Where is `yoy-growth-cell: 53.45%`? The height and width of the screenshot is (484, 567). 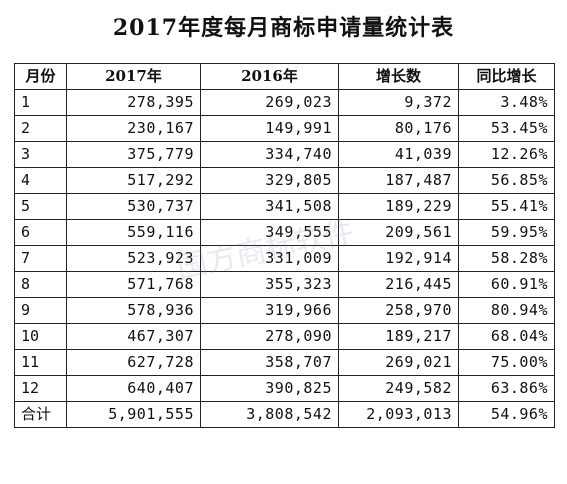
yoy-growth-cell: 53.45% is located at coordinates (506, 128).